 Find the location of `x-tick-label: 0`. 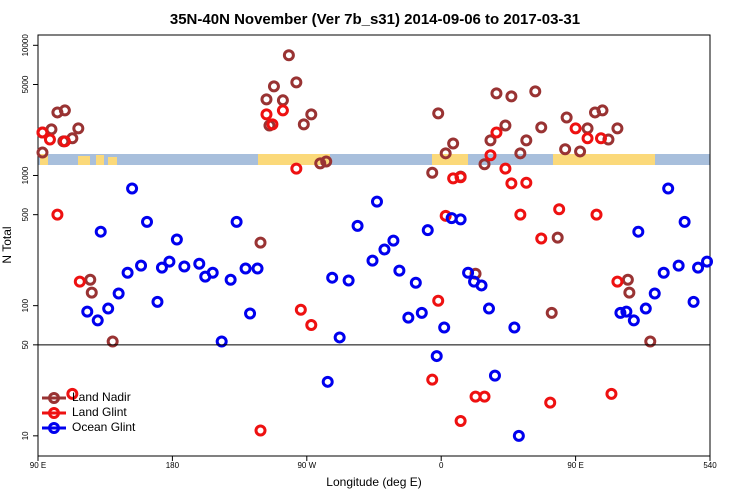

x-tick-label: 0 is located at coordinates (441, 465).